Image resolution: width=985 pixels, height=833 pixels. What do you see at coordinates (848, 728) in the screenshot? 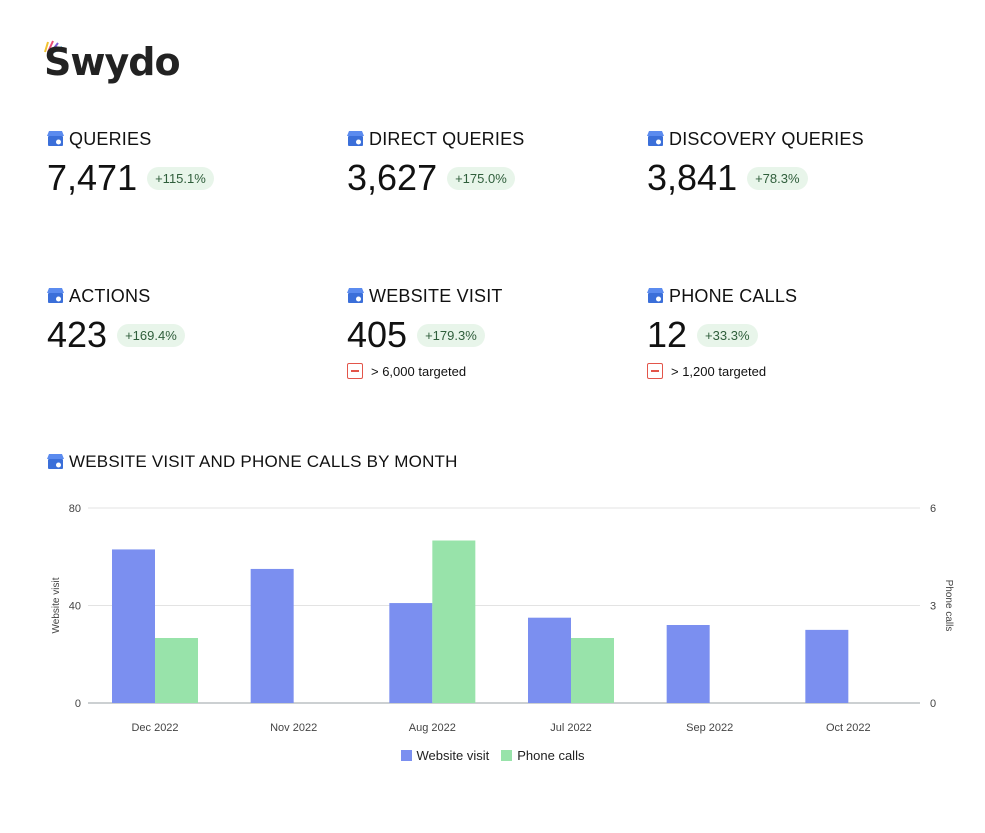
I see `x-tick-label: Oct 2022` at bounding box center [848, 728].